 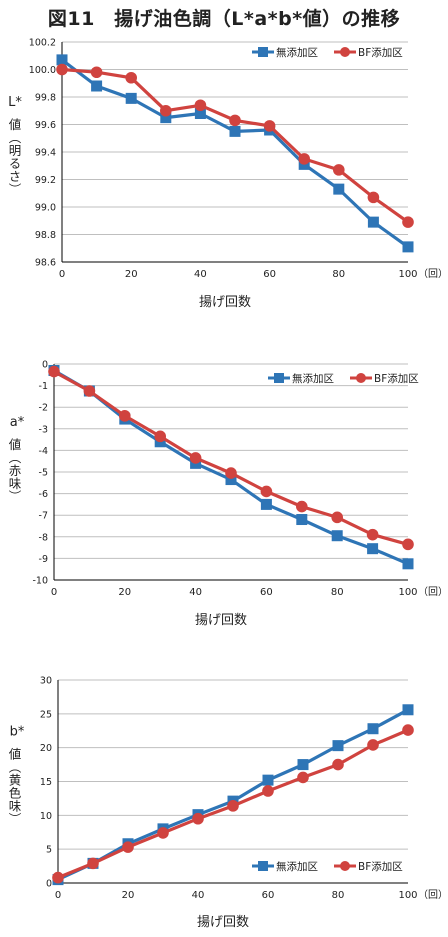 I want to click on y-tick-label: 99.0, so click(x=45, y=208).